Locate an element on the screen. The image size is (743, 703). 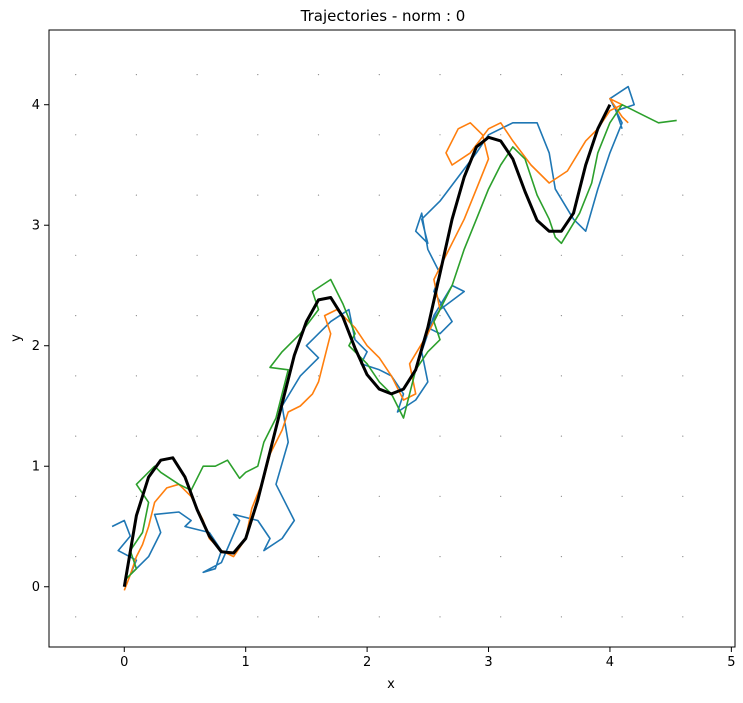
x-tick-label: 5 is located at coordinates (731, 662).